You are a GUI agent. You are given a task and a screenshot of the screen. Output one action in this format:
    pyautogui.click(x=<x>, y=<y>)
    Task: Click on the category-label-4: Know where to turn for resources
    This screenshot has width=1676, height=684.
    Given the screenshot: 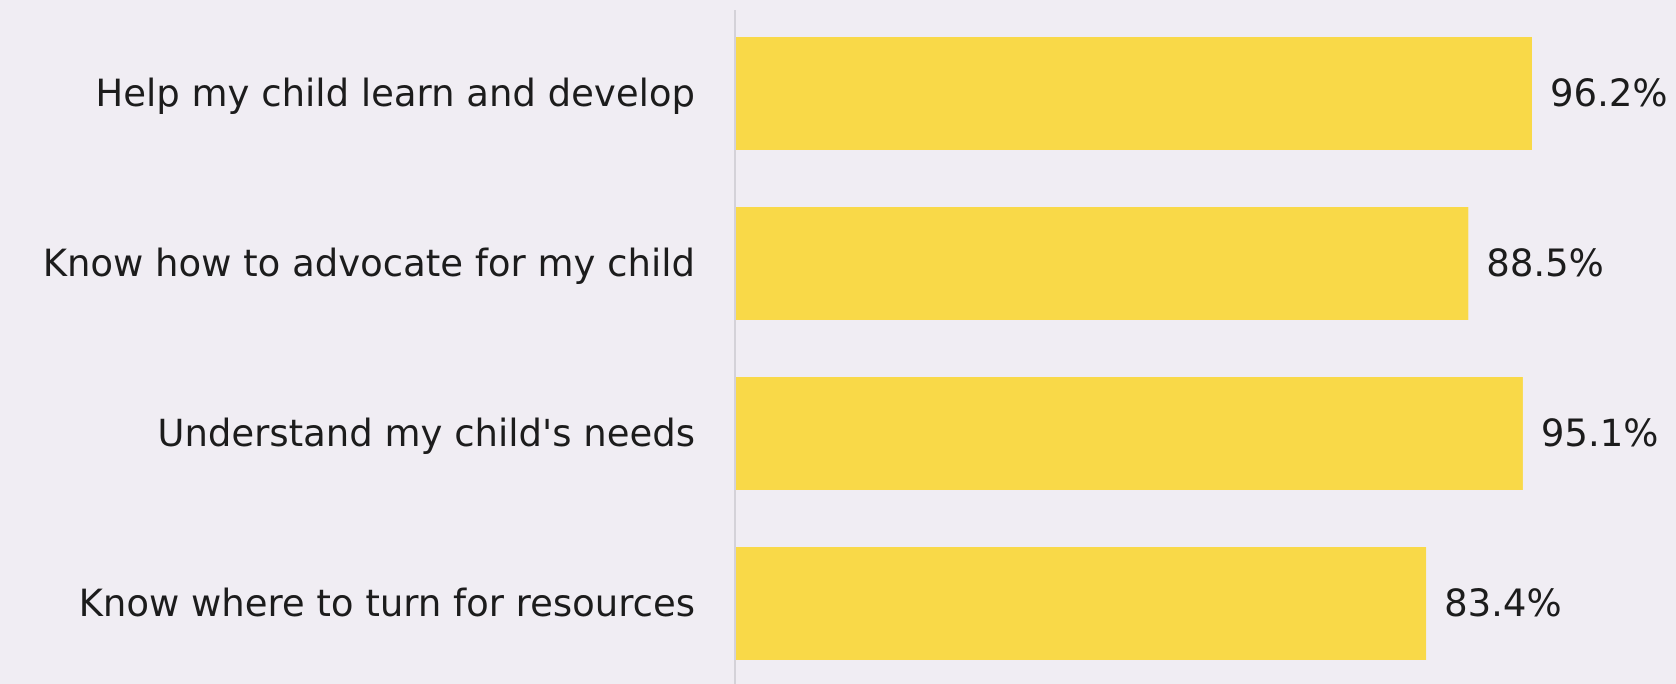 What is the action you would take?
    pyautogui.click(x=387, y=603)
    